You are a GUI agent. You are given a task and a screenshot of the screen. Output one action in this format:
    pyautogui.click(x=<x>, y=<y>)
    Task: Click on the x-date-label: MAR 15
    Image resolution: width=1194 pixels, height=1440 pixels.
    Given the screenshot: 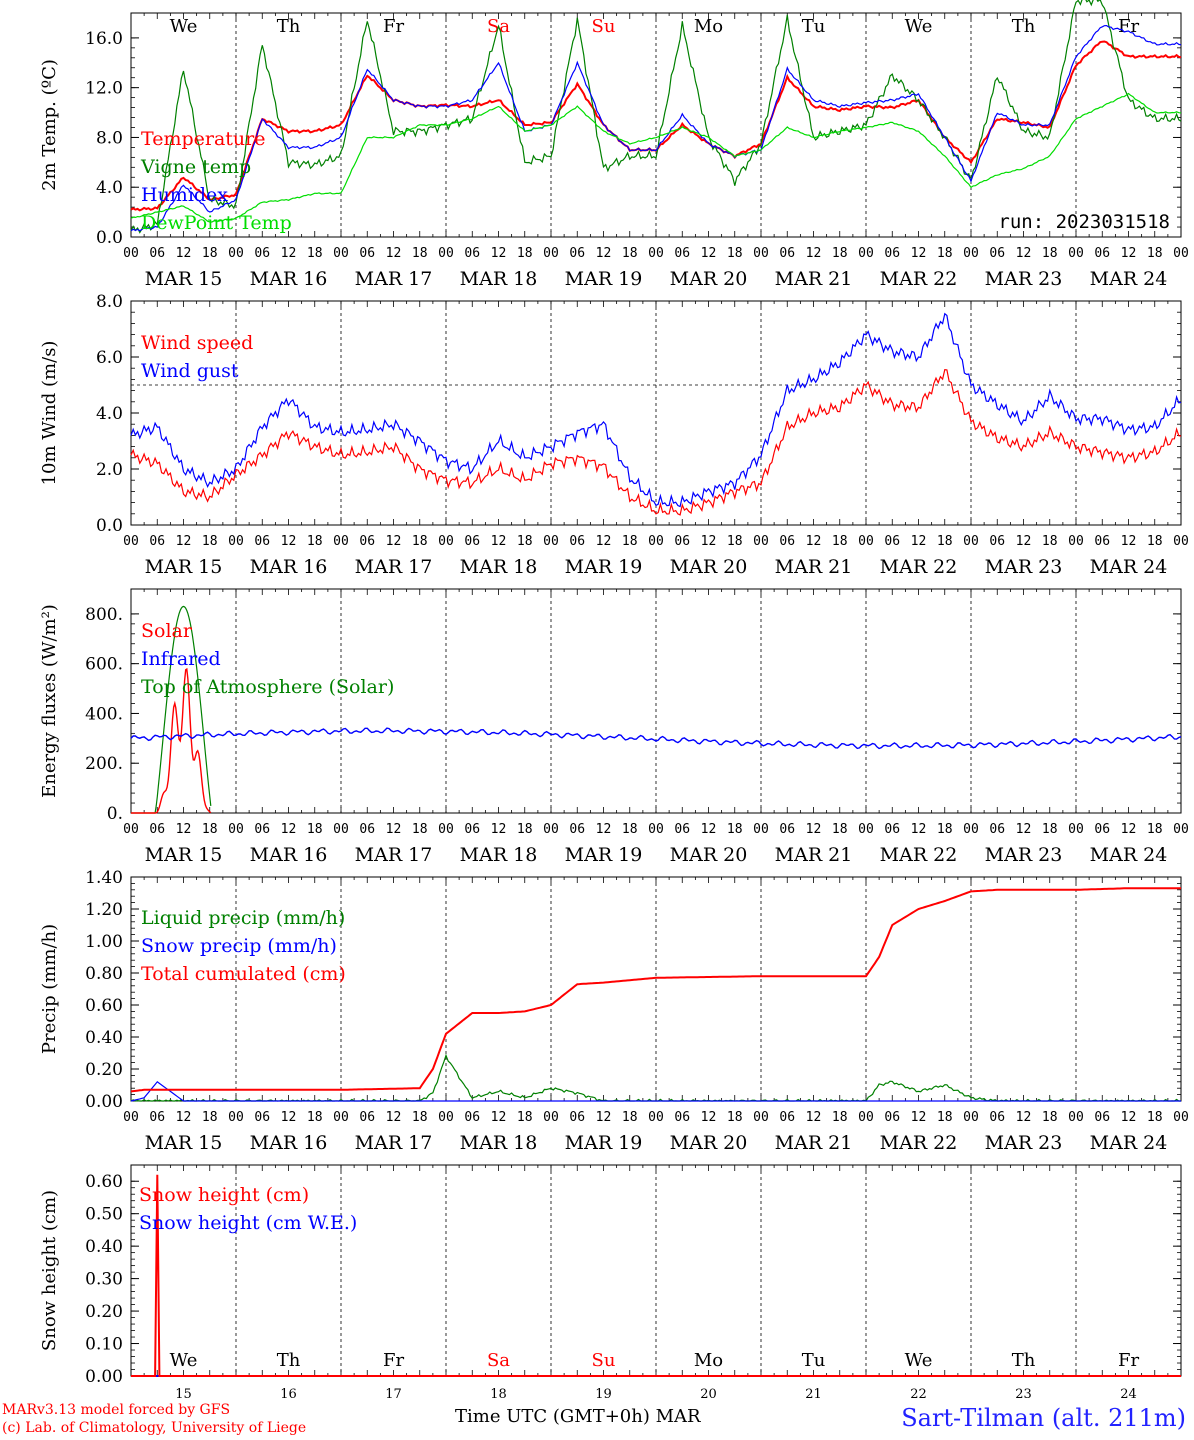 What is the action you would take?
    pyautogui.click(x=184, y=567)
    